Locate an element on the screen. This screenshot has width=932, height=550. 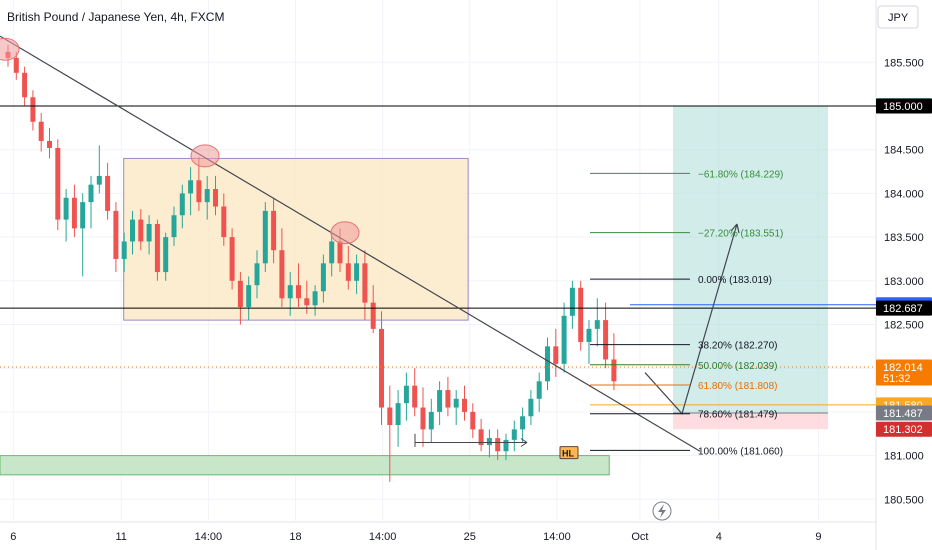
y-tick-10: 180.500 is located at coordinates (904, 500).